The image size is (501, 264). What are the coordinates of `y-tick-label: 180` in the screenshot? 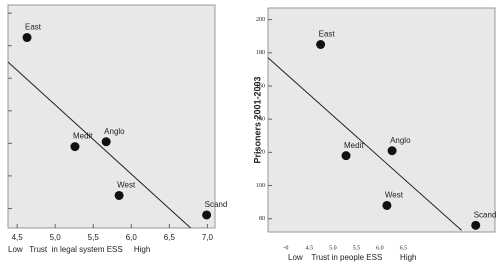 It's located at (260, 53).